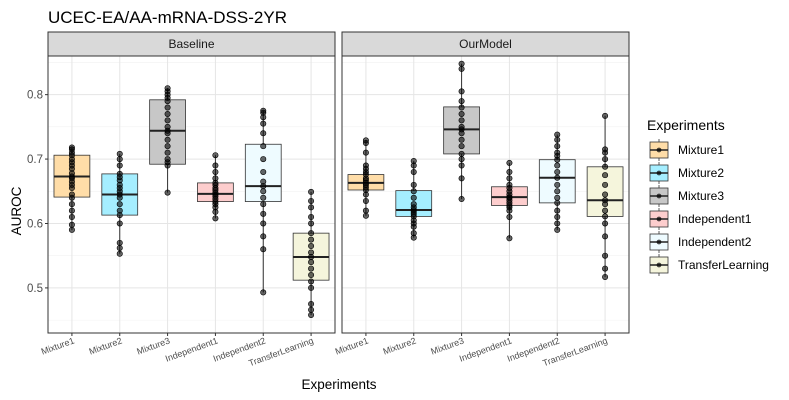 The image size is (789, 400). Describe the element at coordinates (58, 345) in the screenshot. I see `x-tick-label: Mixture1` at that location.